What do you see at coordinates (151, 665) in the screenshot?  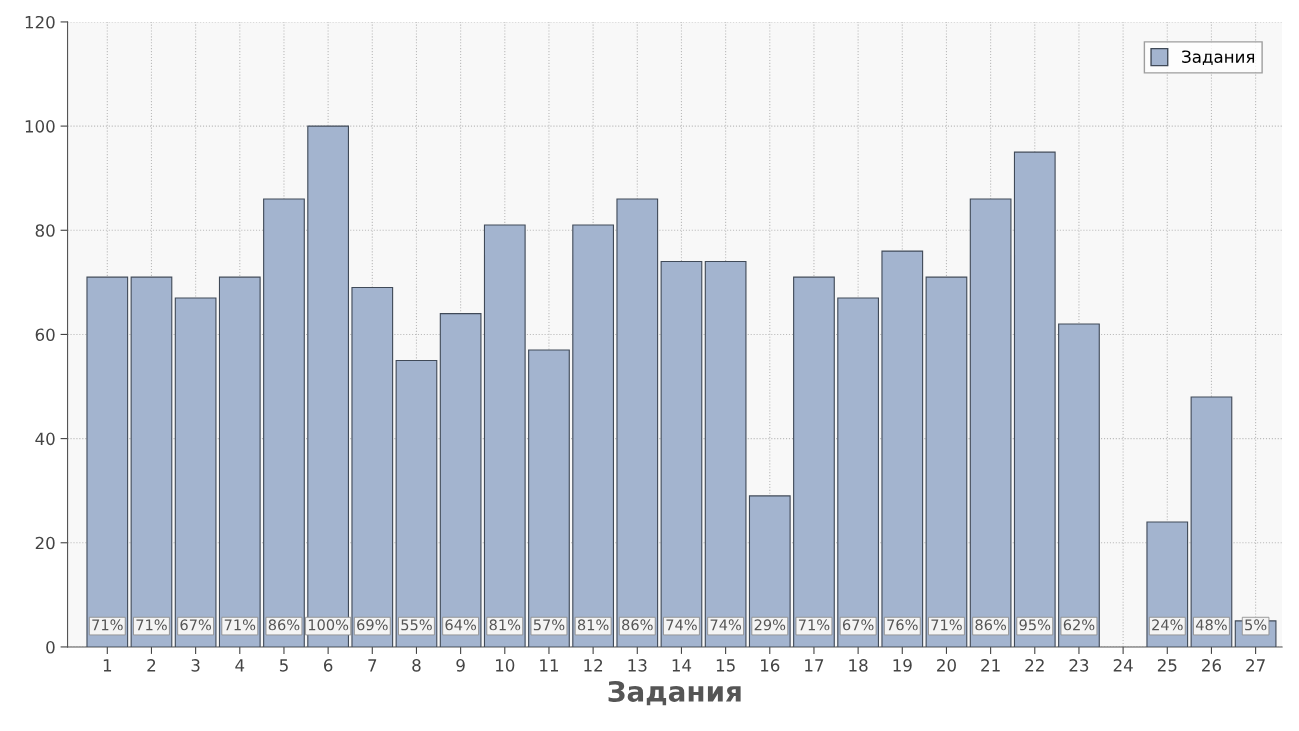 I see `x-tick-label: 2` at bounding box center [151, 665].